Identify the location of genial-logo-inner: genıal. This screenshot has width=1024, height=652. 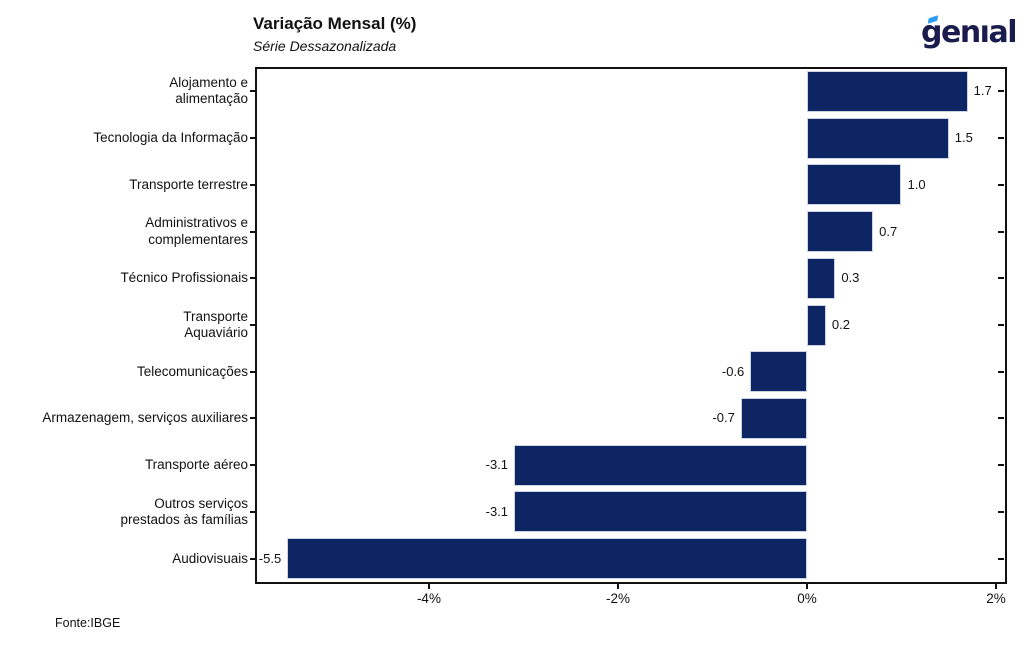
(969, 32).